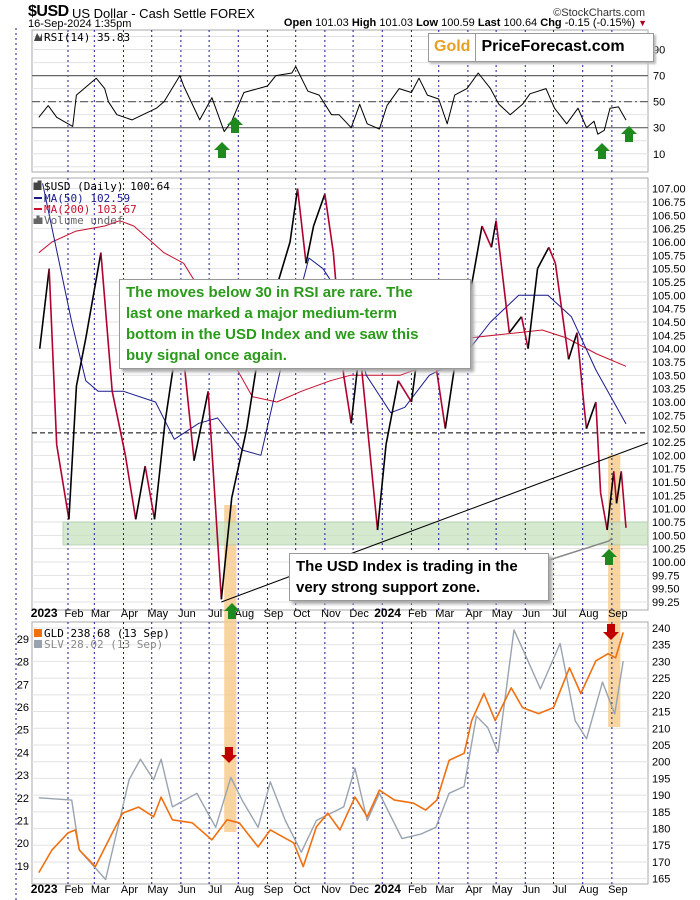 The image size is (700, 900). What do you see at coordinates (669, 563) in the screenshot?
I see `price-axis-label: 100.00` at bounding box center [669, 563].